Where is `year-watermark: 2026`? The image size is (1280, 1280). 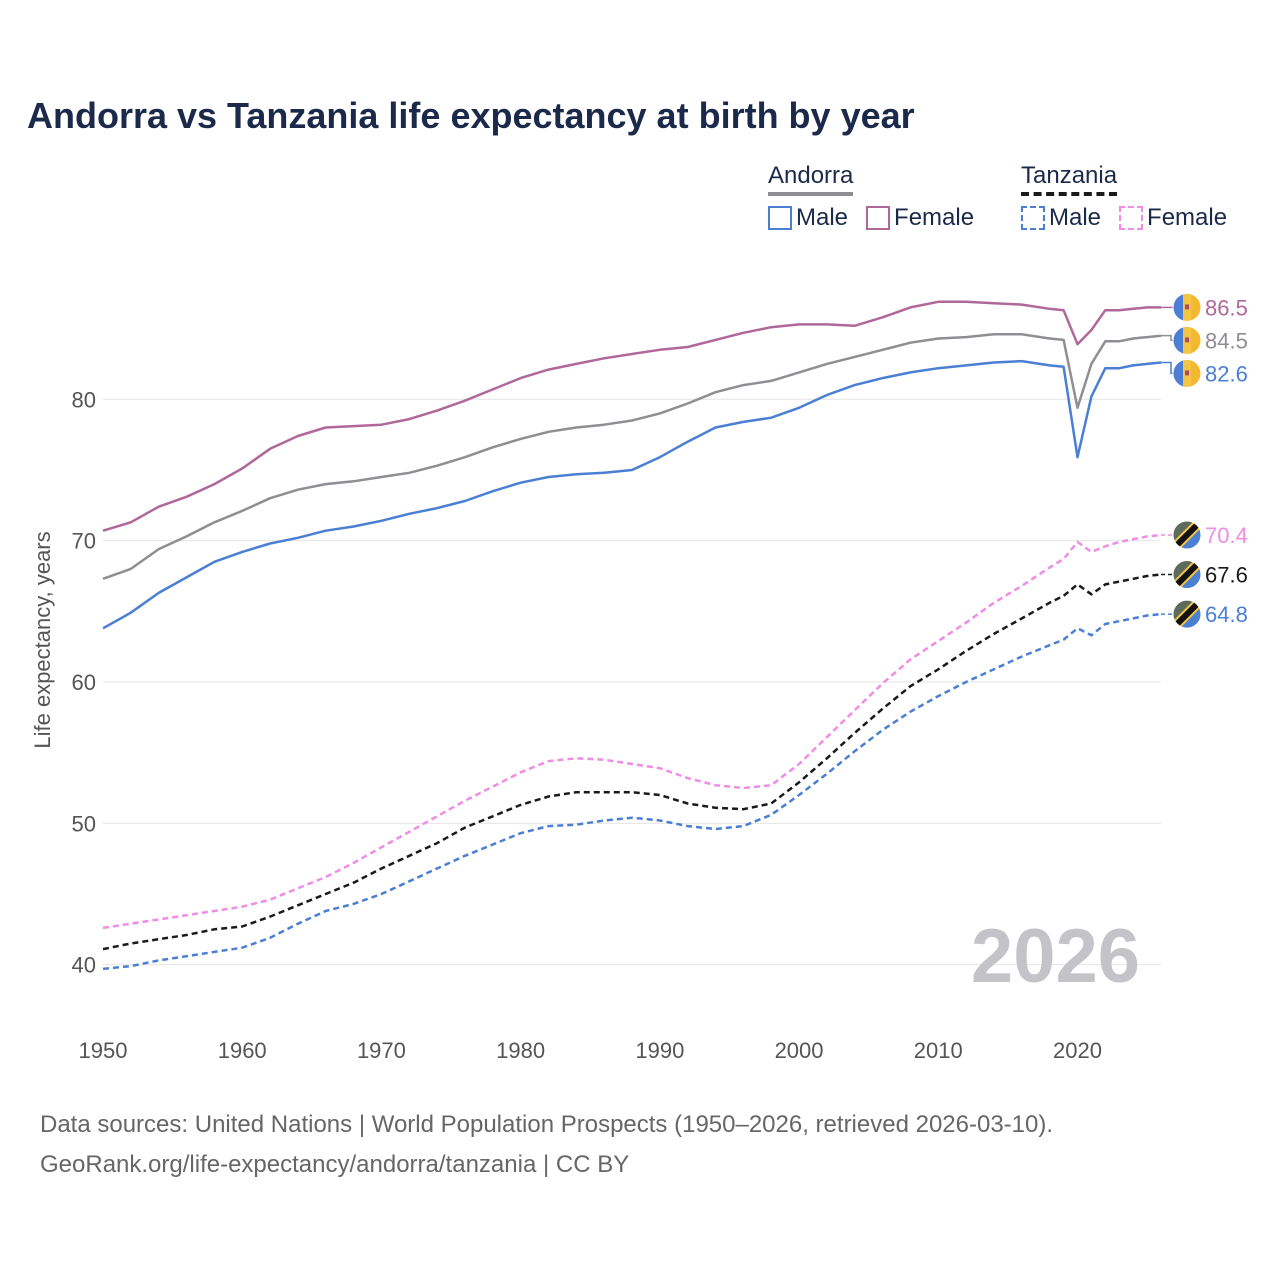
year-watermark: 2026 is located at coordinates (1055, 956).